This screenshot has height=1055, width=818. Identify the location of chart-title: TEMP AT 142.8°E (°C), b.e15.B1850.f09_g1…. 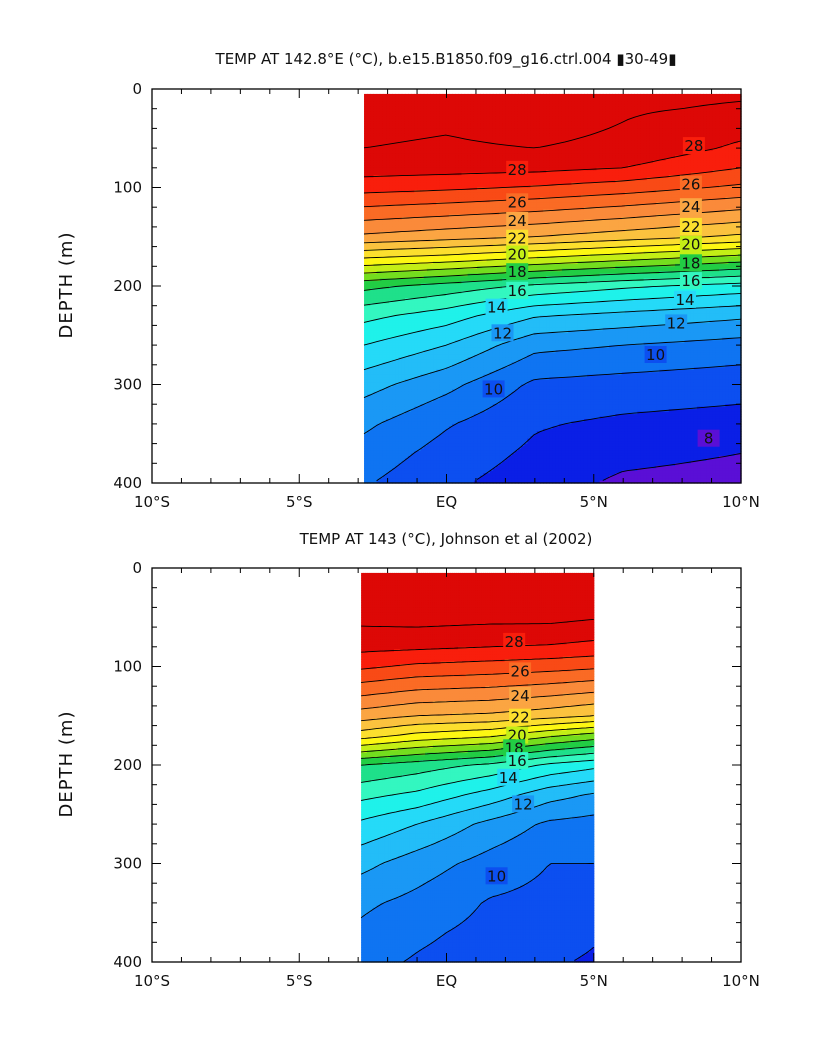
(446, 59).